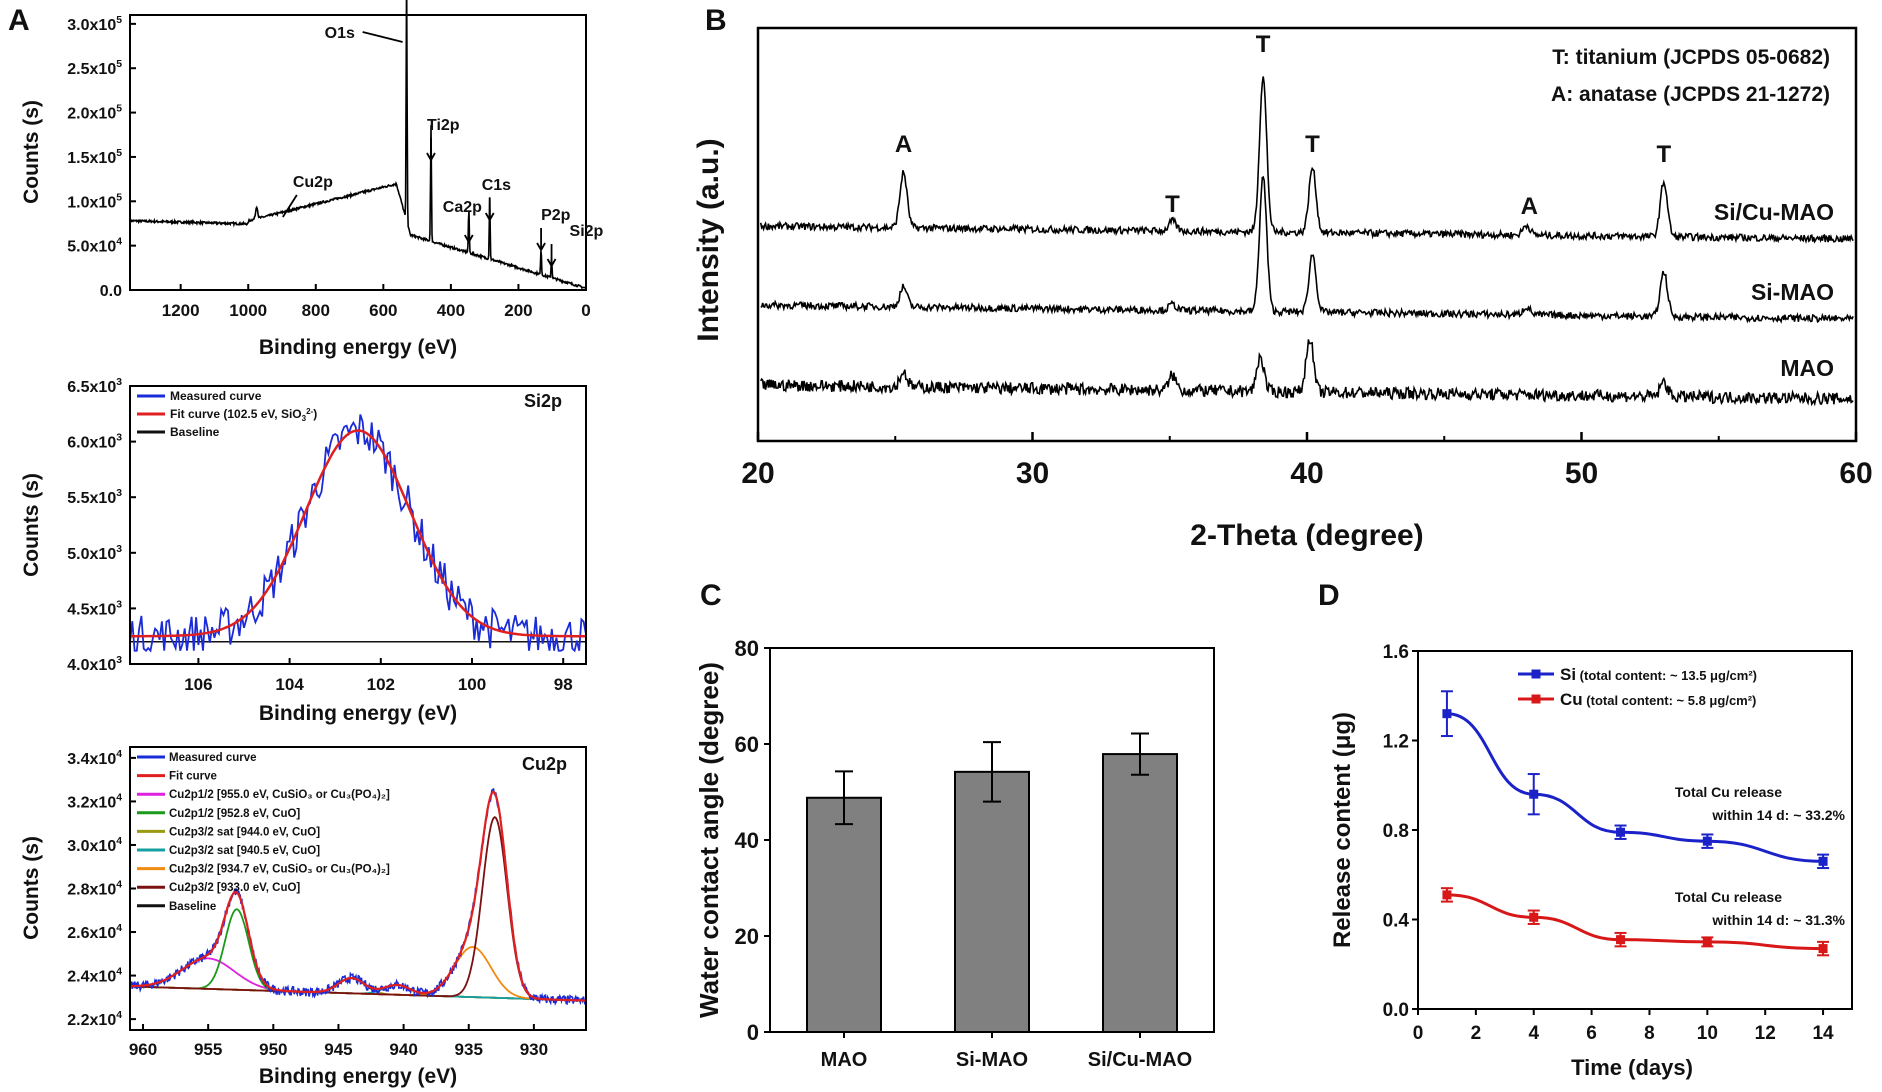 The width and height of the screenshot is (1882, 1092). I want to click on x-tick-label: MAO, so click(844, 1060).